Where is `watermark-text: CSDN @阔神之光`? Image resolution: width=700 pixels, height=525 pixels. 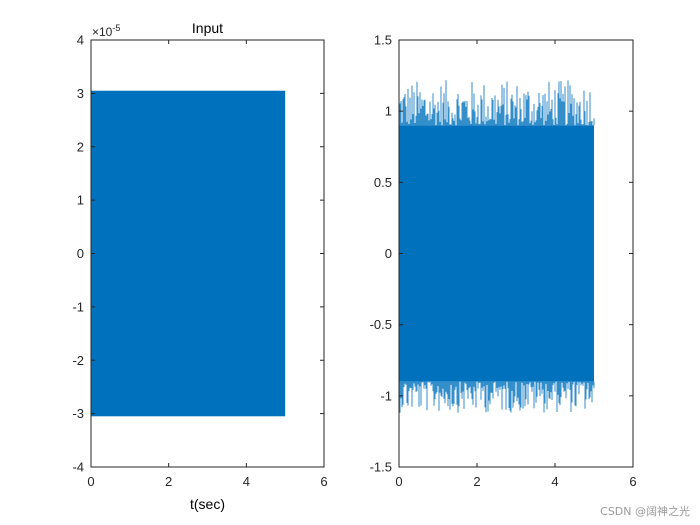
watermark-text: CSDN @阔神之光 is located at coordinates (645, 511).